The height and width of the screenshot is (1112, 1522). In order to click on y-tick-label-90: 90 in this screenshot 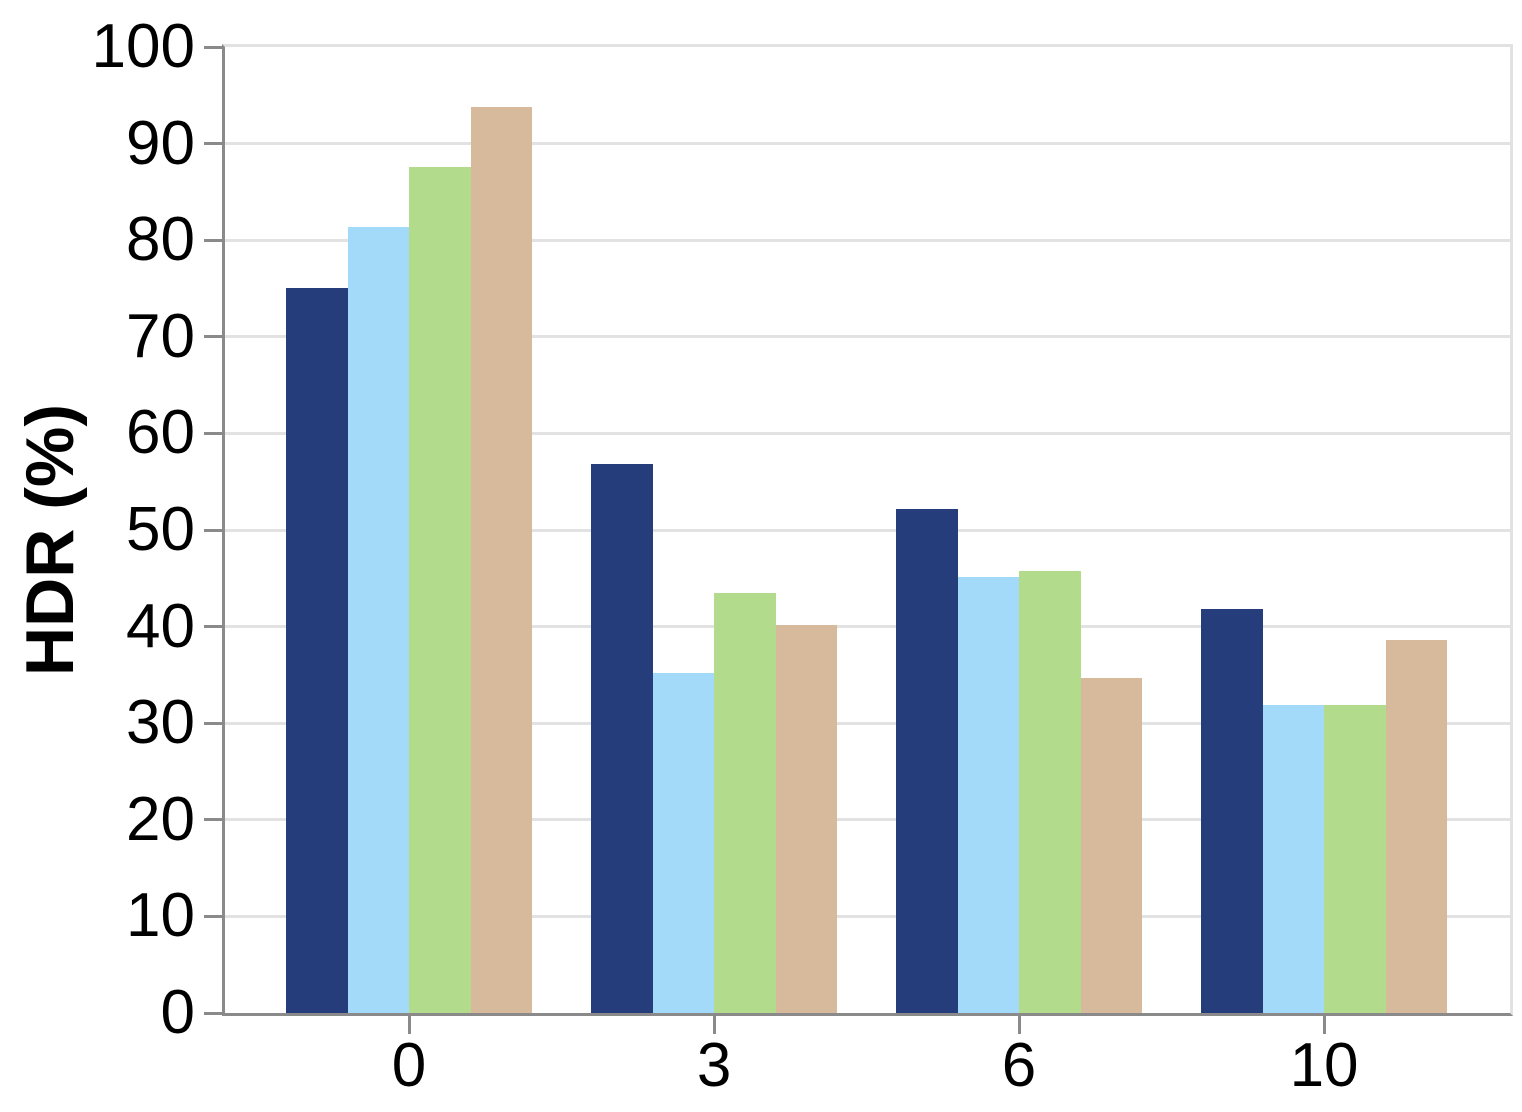, I will do `click(160, 143)`.